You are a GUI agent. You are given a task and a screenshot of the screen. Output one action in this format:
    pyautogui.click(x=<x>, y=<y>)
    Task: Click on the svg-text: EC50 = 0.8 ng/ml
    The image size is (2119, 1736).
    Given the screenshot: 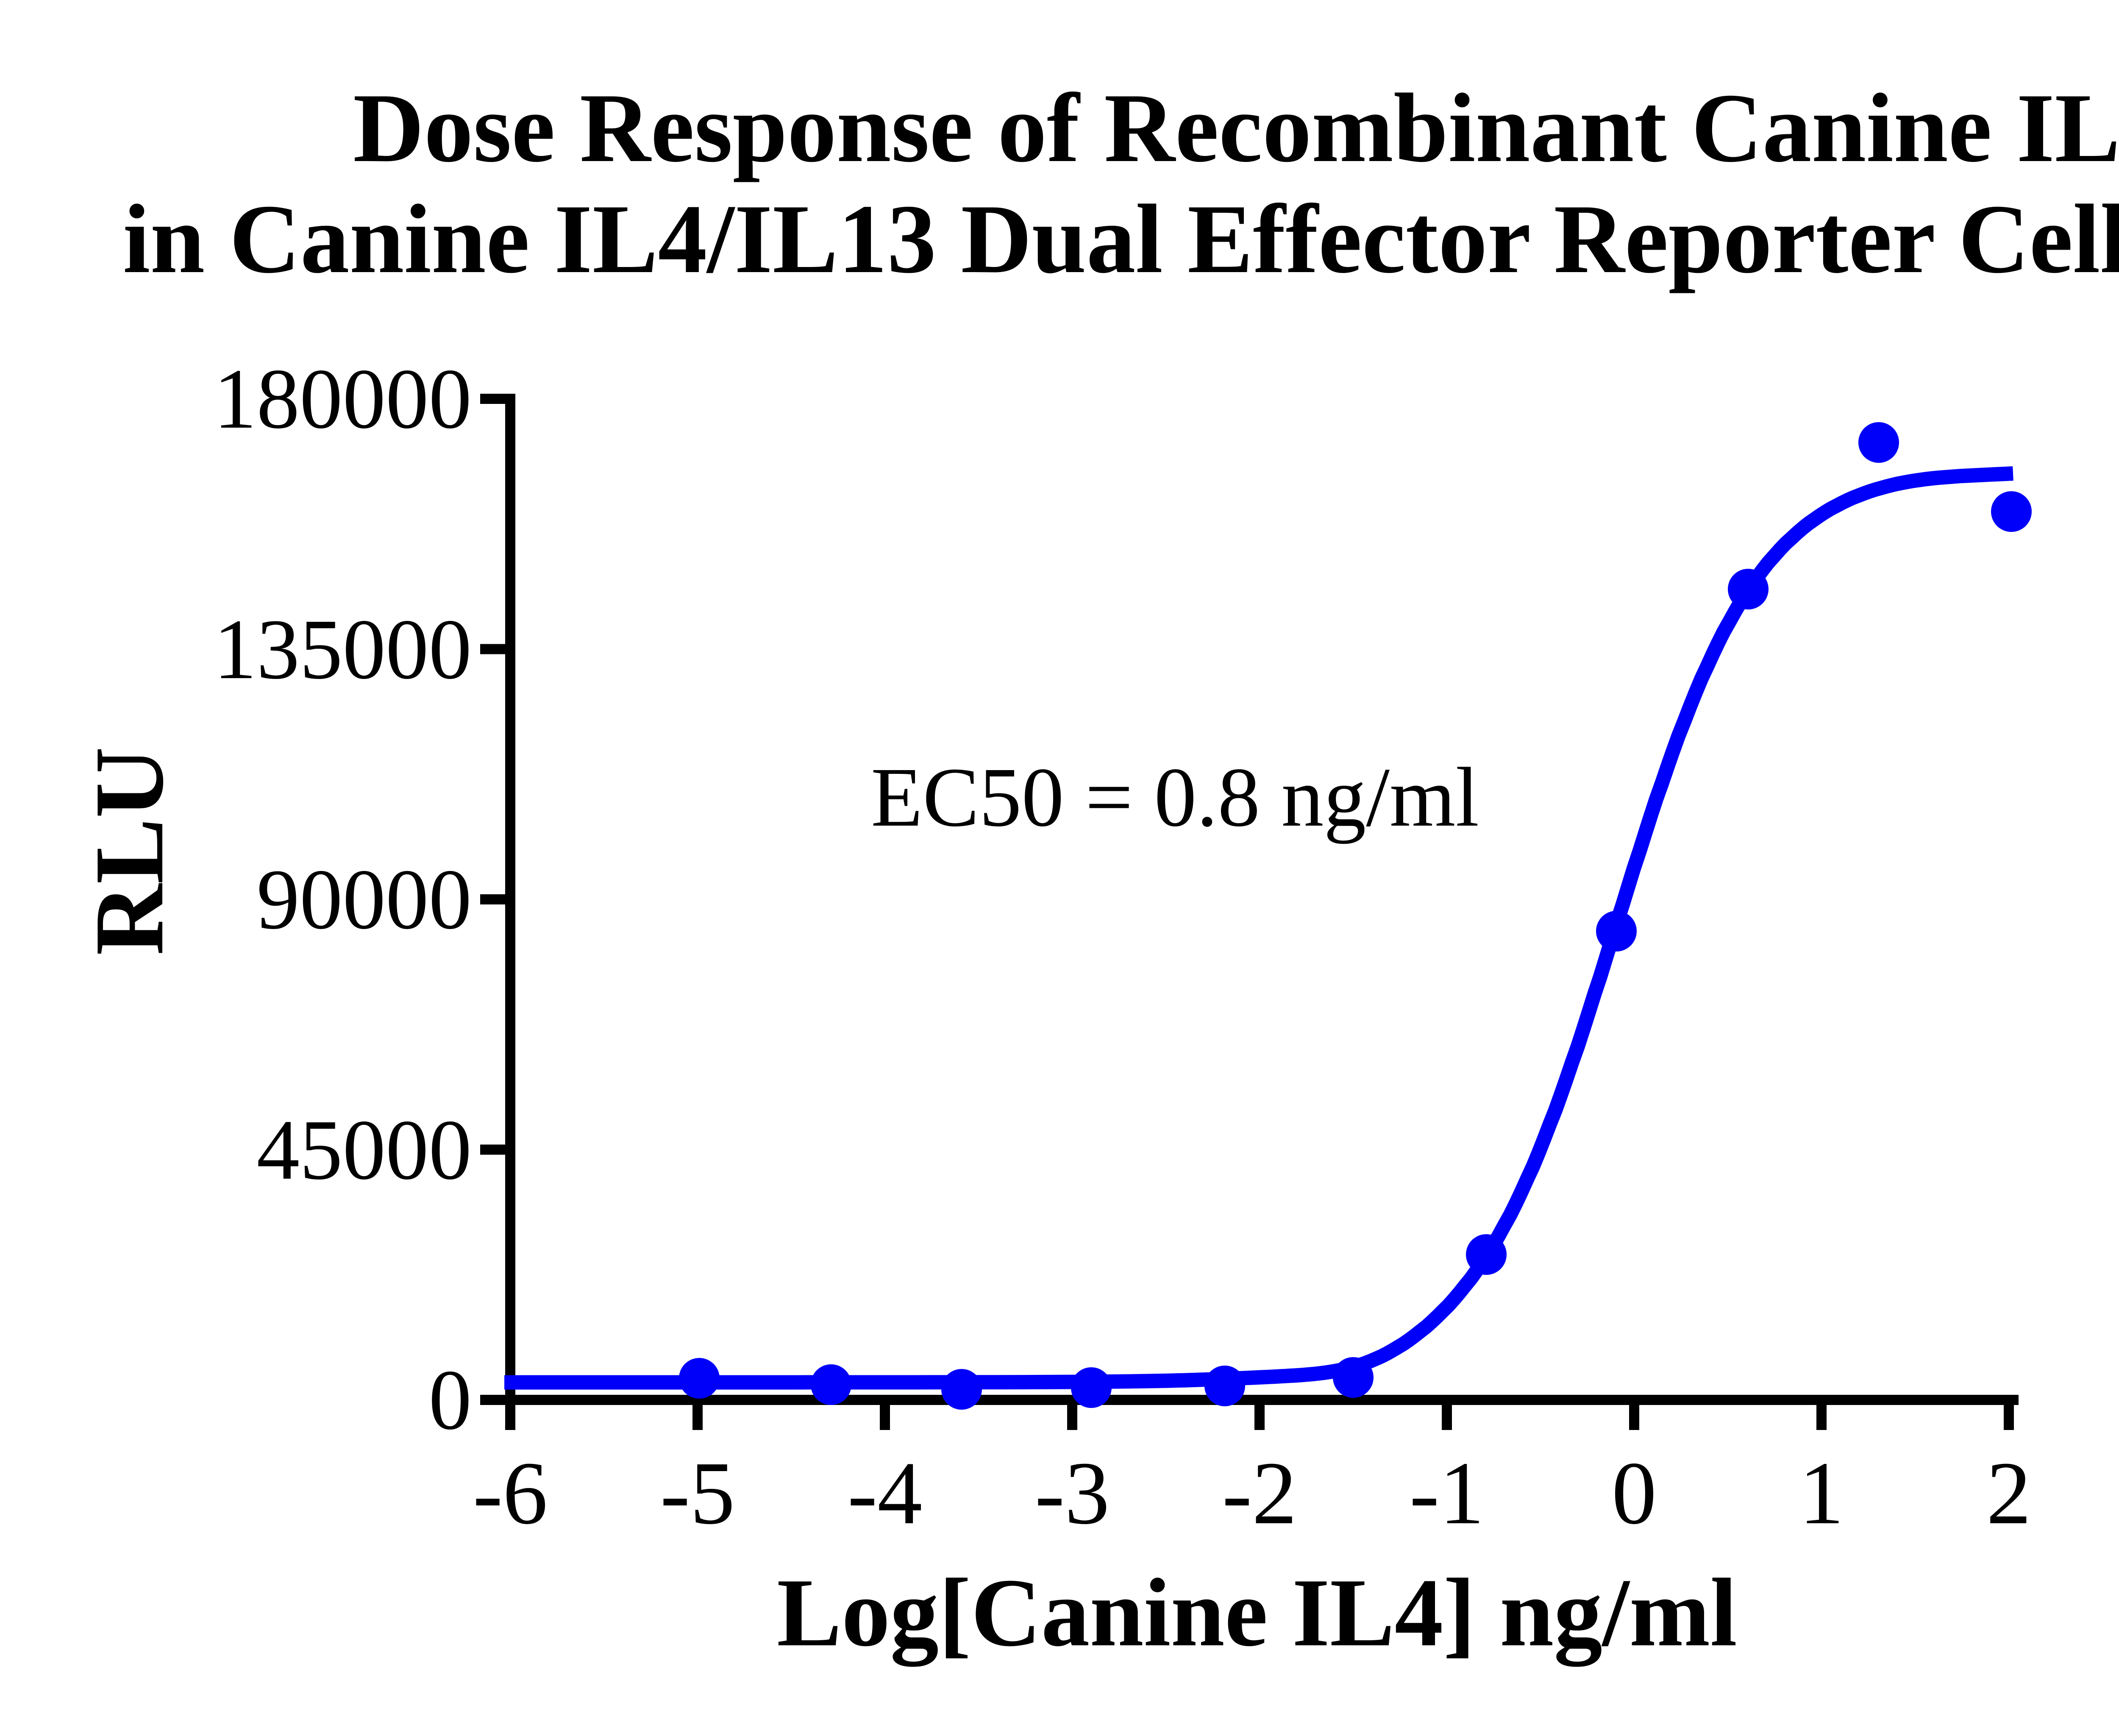 What is the action you would take?
    pyautogui.click(x=1175, y=797)
    